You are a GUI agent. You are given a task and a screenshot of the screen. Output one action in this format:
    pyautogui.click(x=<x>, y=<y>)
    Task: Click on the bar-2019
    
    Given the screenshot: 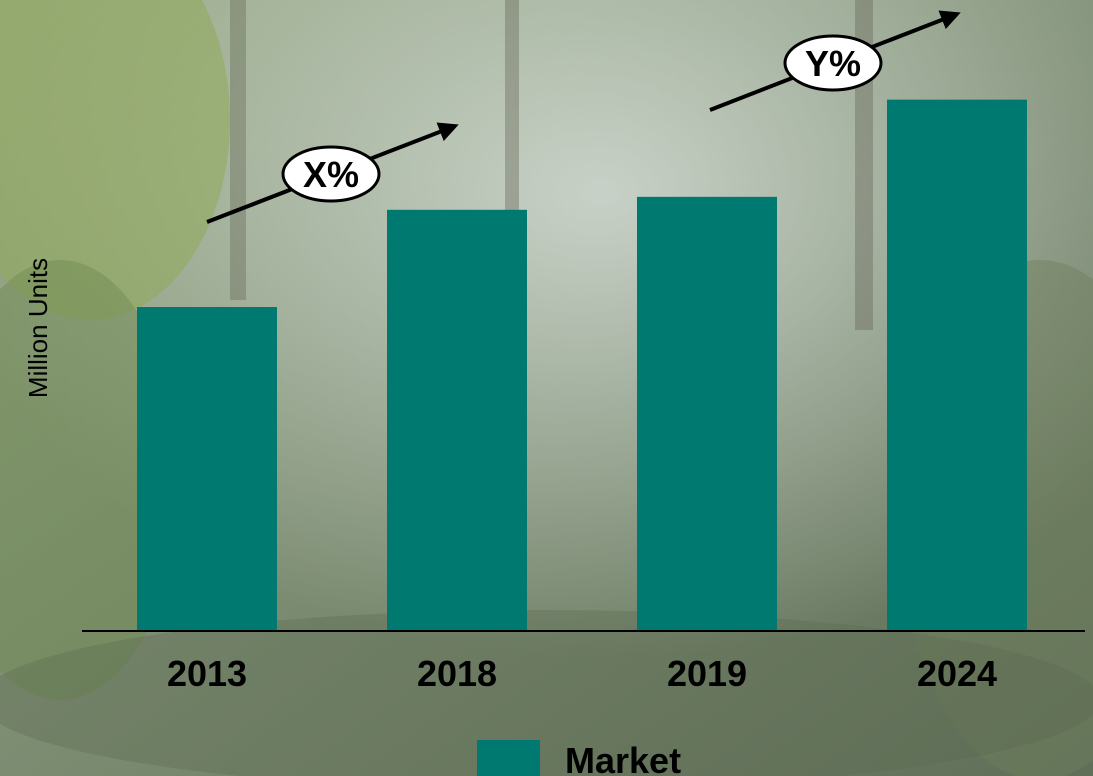 What is the action you would take?
    pyautogui.click(x=707, y=413)
    